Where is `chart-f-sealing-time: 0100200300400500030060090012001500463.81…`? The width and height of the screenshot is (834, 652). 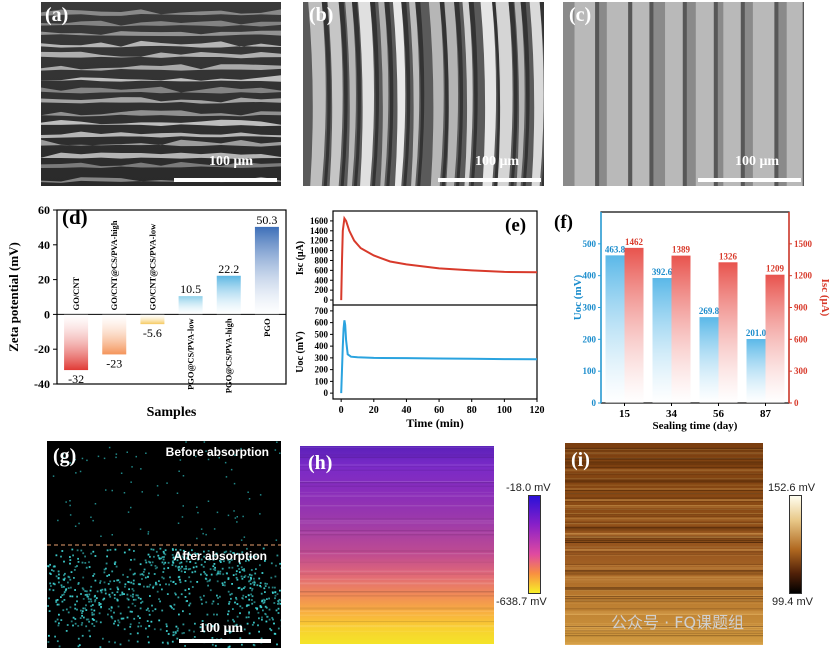 chart-f-sealing-time: 0100200300400500030060090012001500463.81… is located at coordinates (692, 321).